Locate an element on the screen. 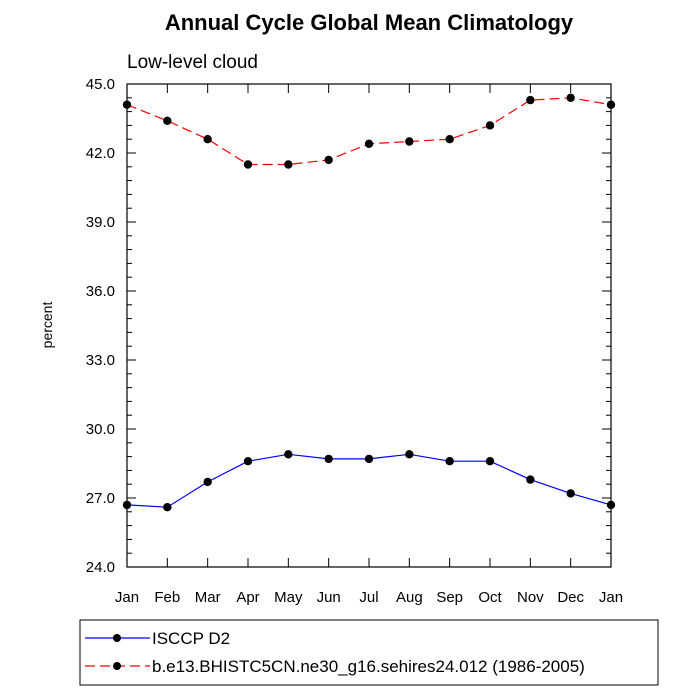 The image size is (700, 700). y-tick-label: 33.0 is located at coordinates (100, 360).